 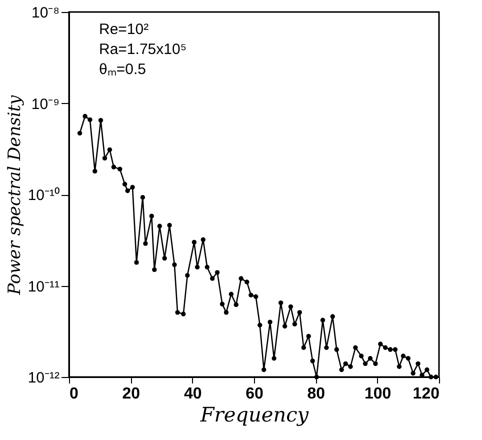 What do you see at coordinates (255, 394) in the screenshot?
I see `x-tick-label: 60` at bounding box center [255, 394].